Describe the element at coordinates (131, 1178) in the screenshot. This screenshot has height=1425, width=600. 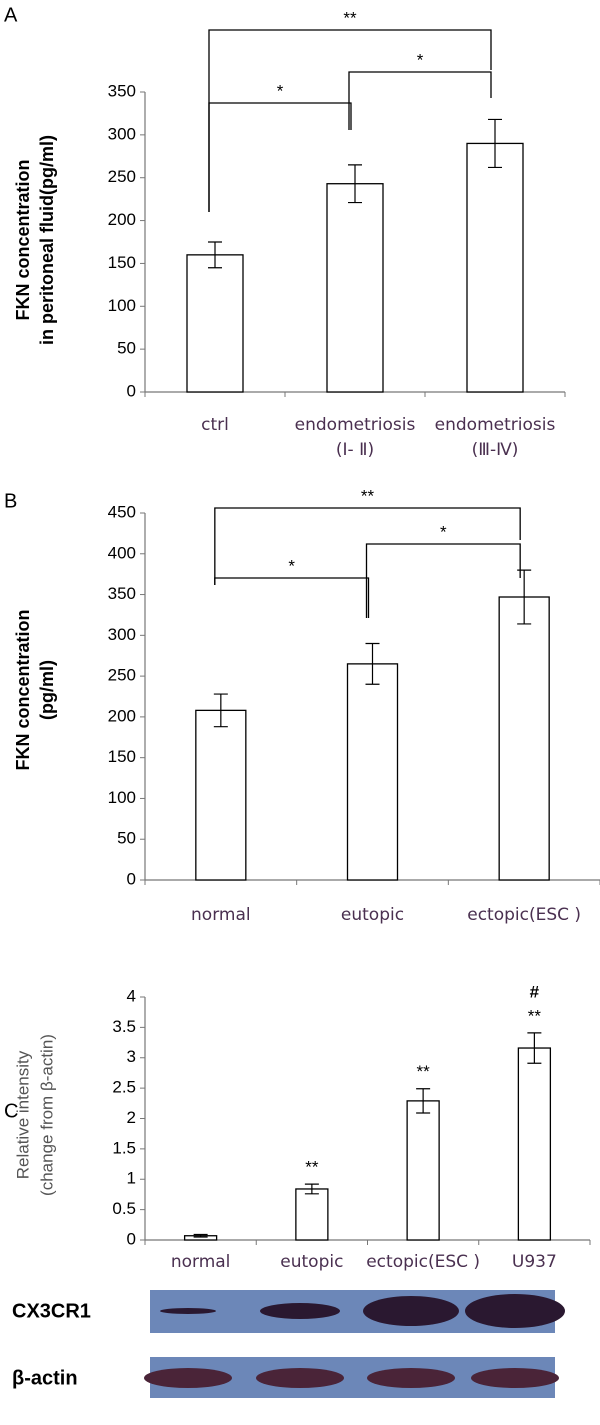
I see `y-tick-label: 1` at that location.